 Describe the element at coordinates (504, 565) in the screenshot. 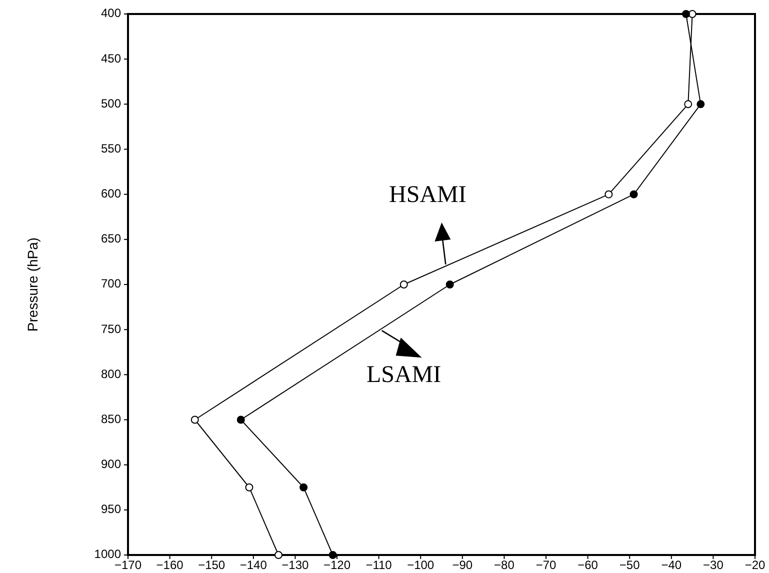

I see `x-tick-label: −80` at that location.